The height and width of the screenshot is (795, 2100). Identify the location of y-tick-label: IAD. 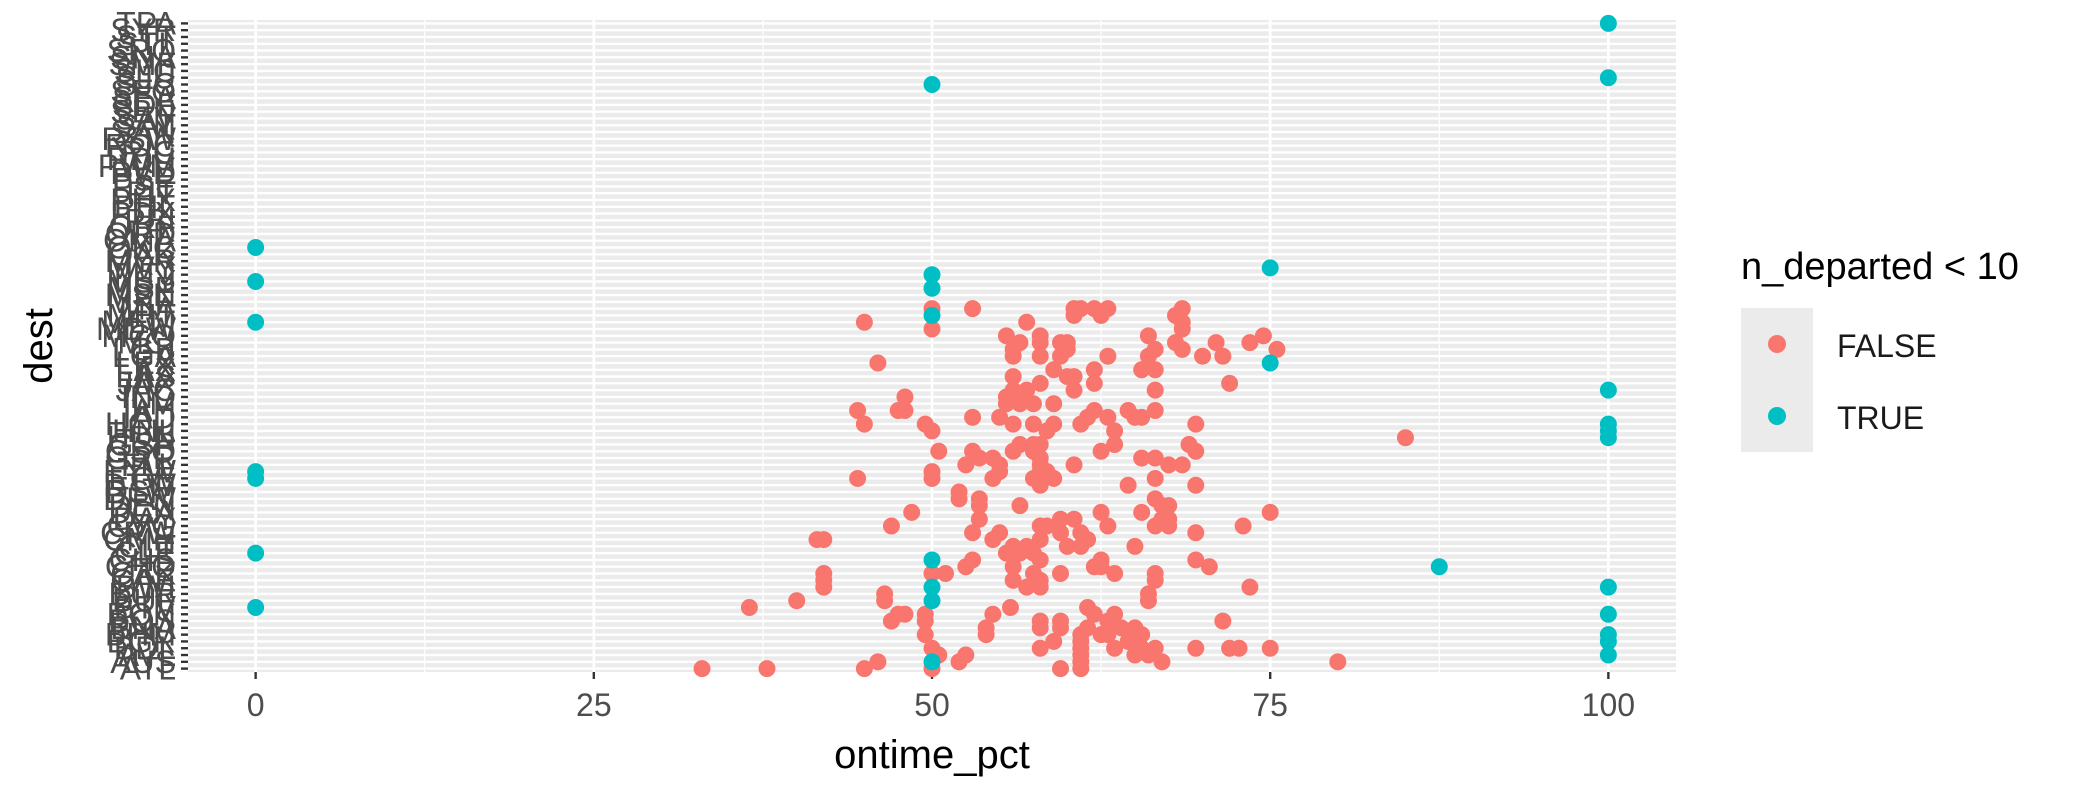
(149, 417).